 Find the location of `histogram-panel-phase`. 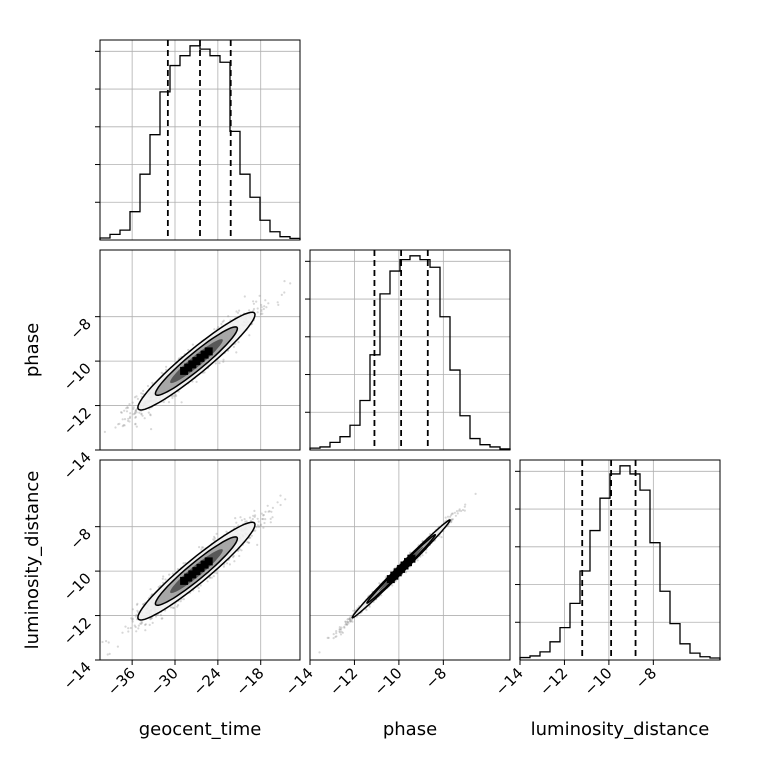

histogram-panel-phase is located at coordinates (408, 350).